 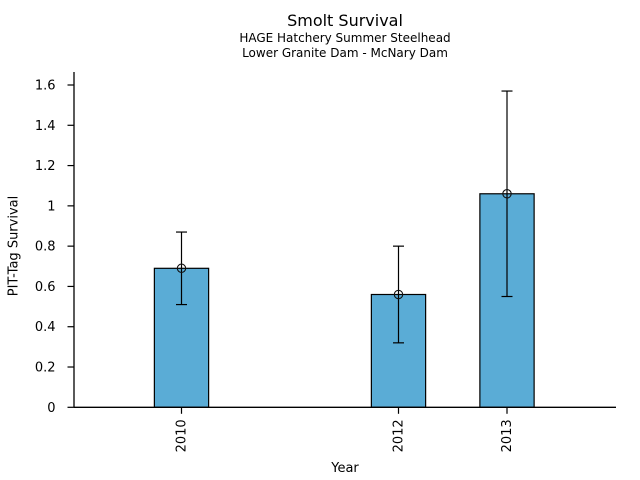 What do you see at coordinates (45, 166) in the screenshot?
I see `y-tick-label-1.2: 1.2` at bounding box center [45, 166].